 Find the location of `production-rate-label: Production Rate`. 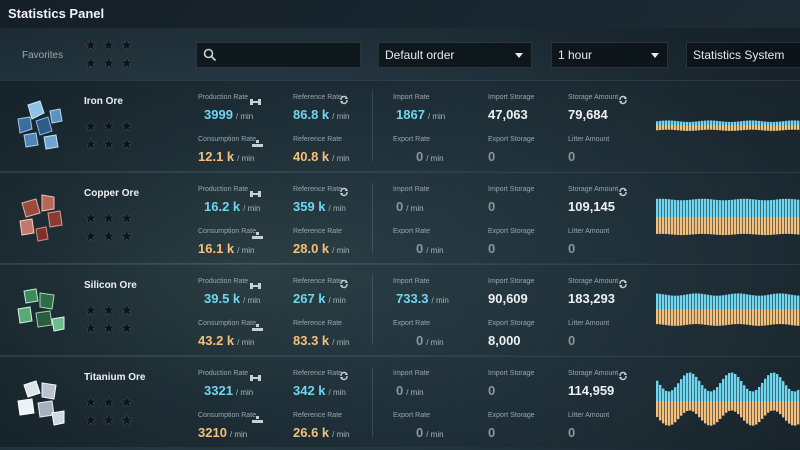

production-rate-label: Production Rate is located at coordinates (223, 97).